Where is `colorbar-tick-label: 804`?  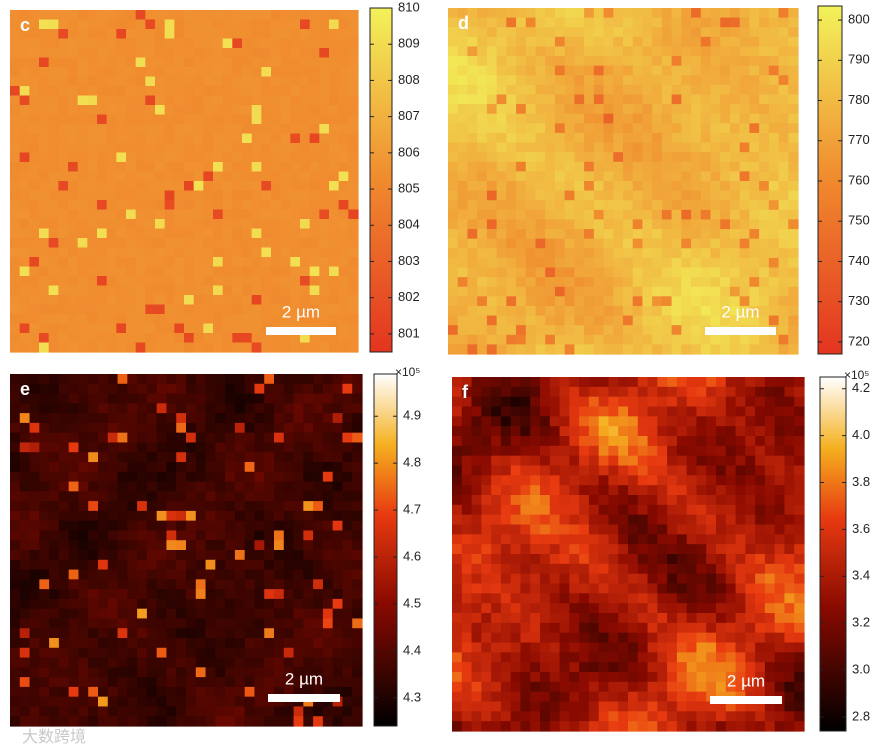
colorbar-tick-label: 804 is located at coordinates (409, 224).